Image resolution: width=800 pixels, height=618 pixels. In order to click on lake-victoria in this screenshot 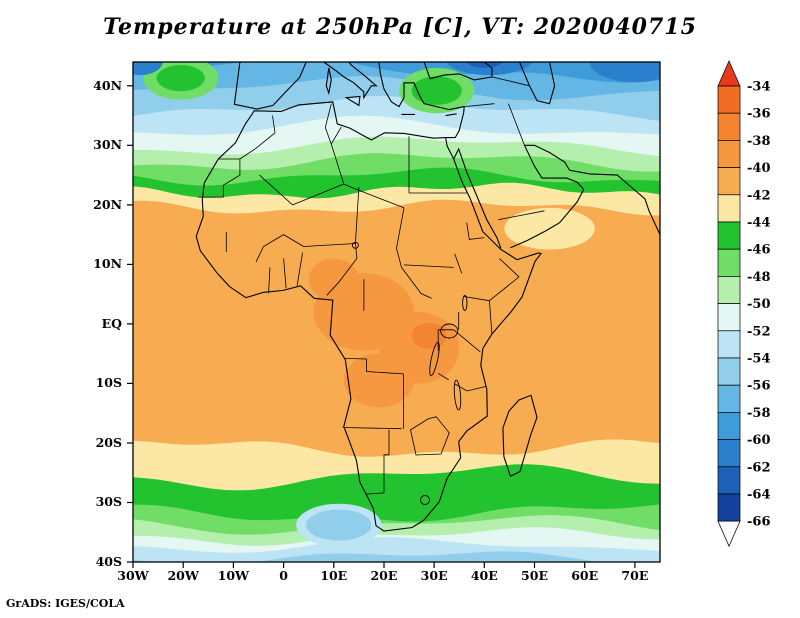, I will do `click(449, 331)`.